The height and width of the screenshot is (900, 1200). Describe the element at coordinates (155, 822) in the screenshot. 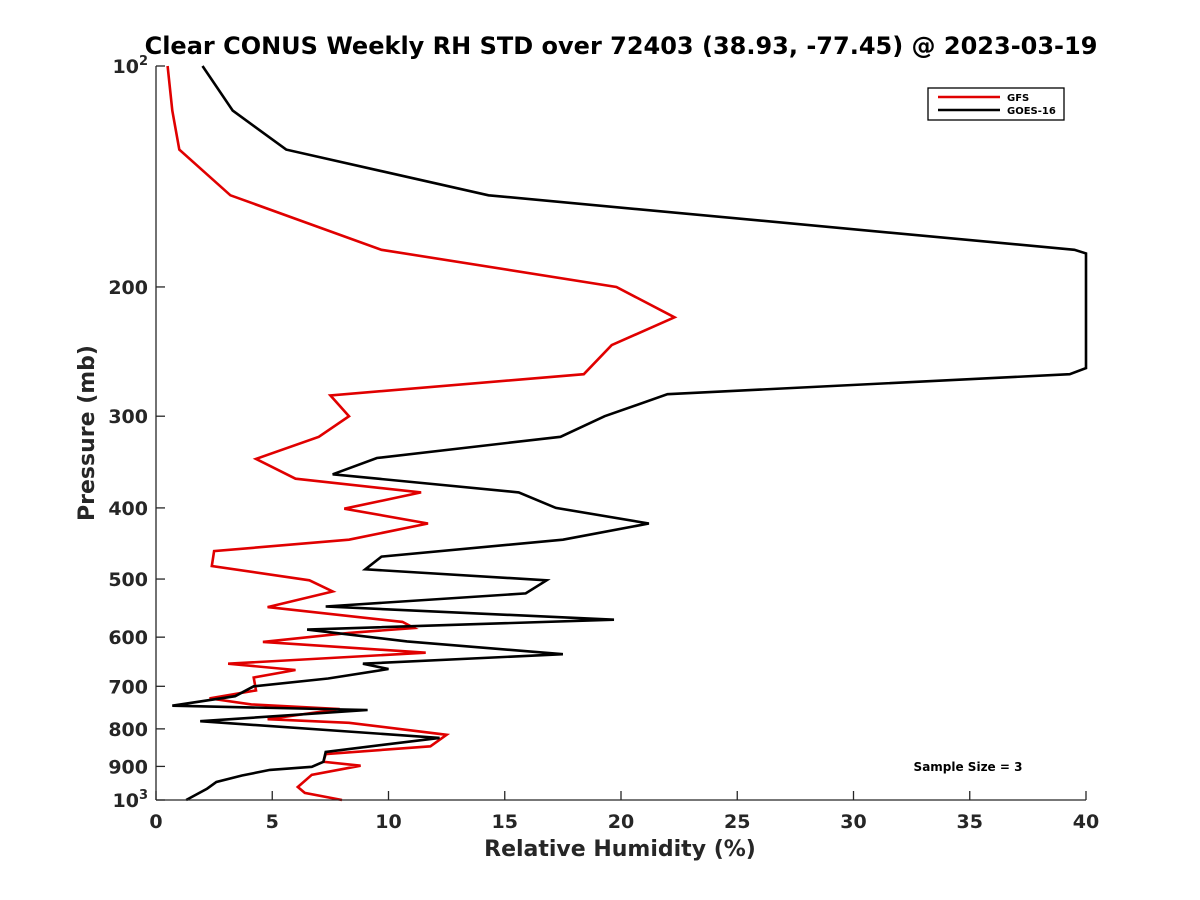

I see `x-tick-label: 0` at that location.